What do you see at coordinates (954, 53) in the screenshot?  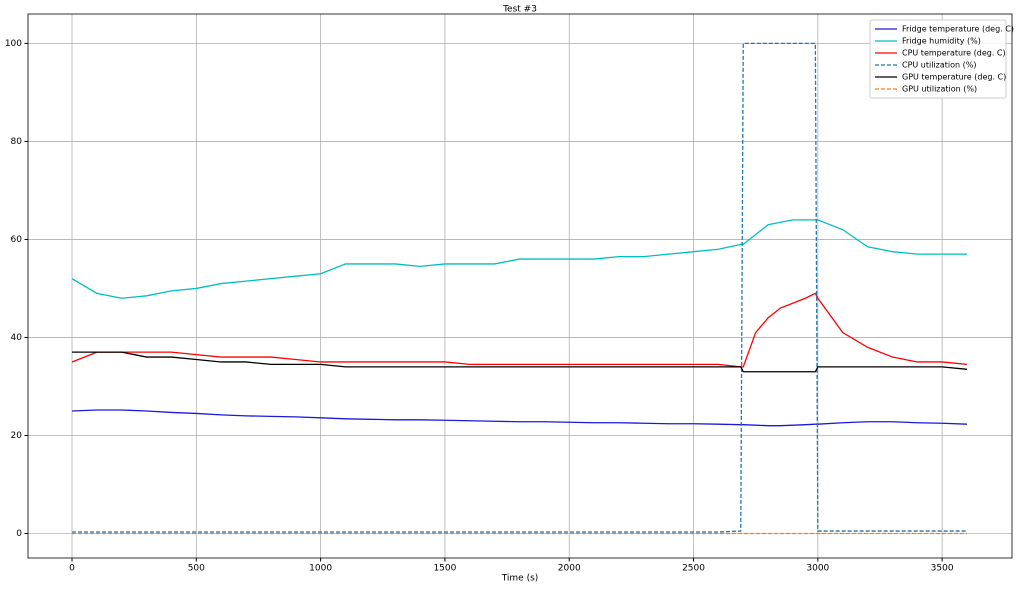 I see `legend-label: CPU temperature (deg. C)` at bounding box center [954, 53].